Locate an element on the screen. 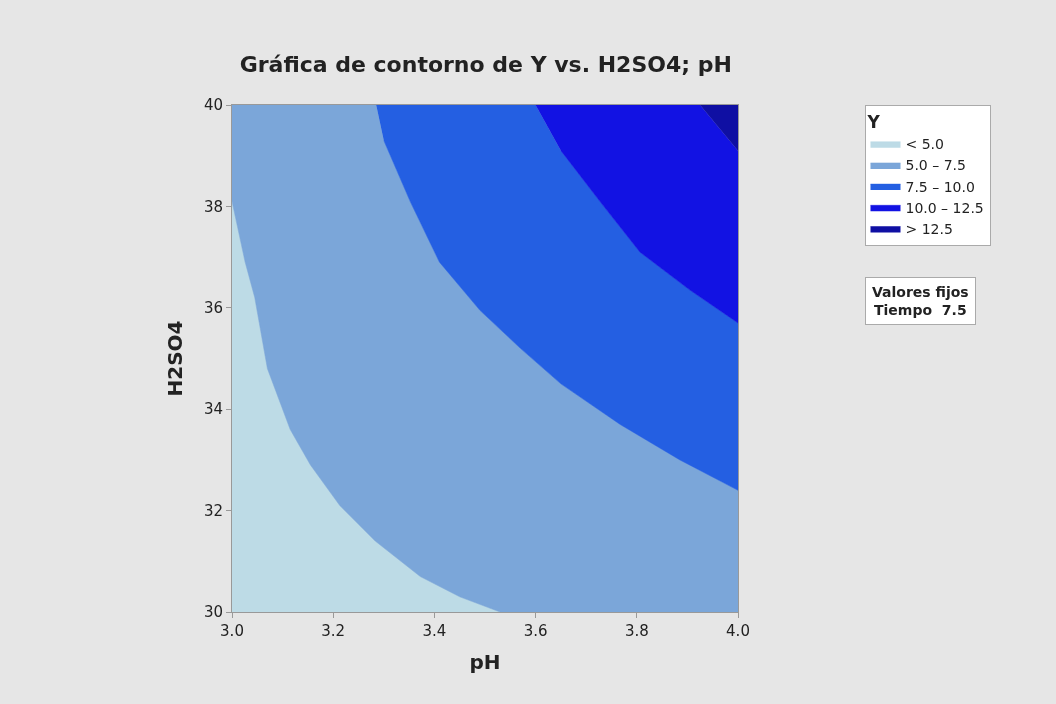 This screenshot has width=1056, height=704. legend-label: < 5.0 is located at coordinates (924, 144).